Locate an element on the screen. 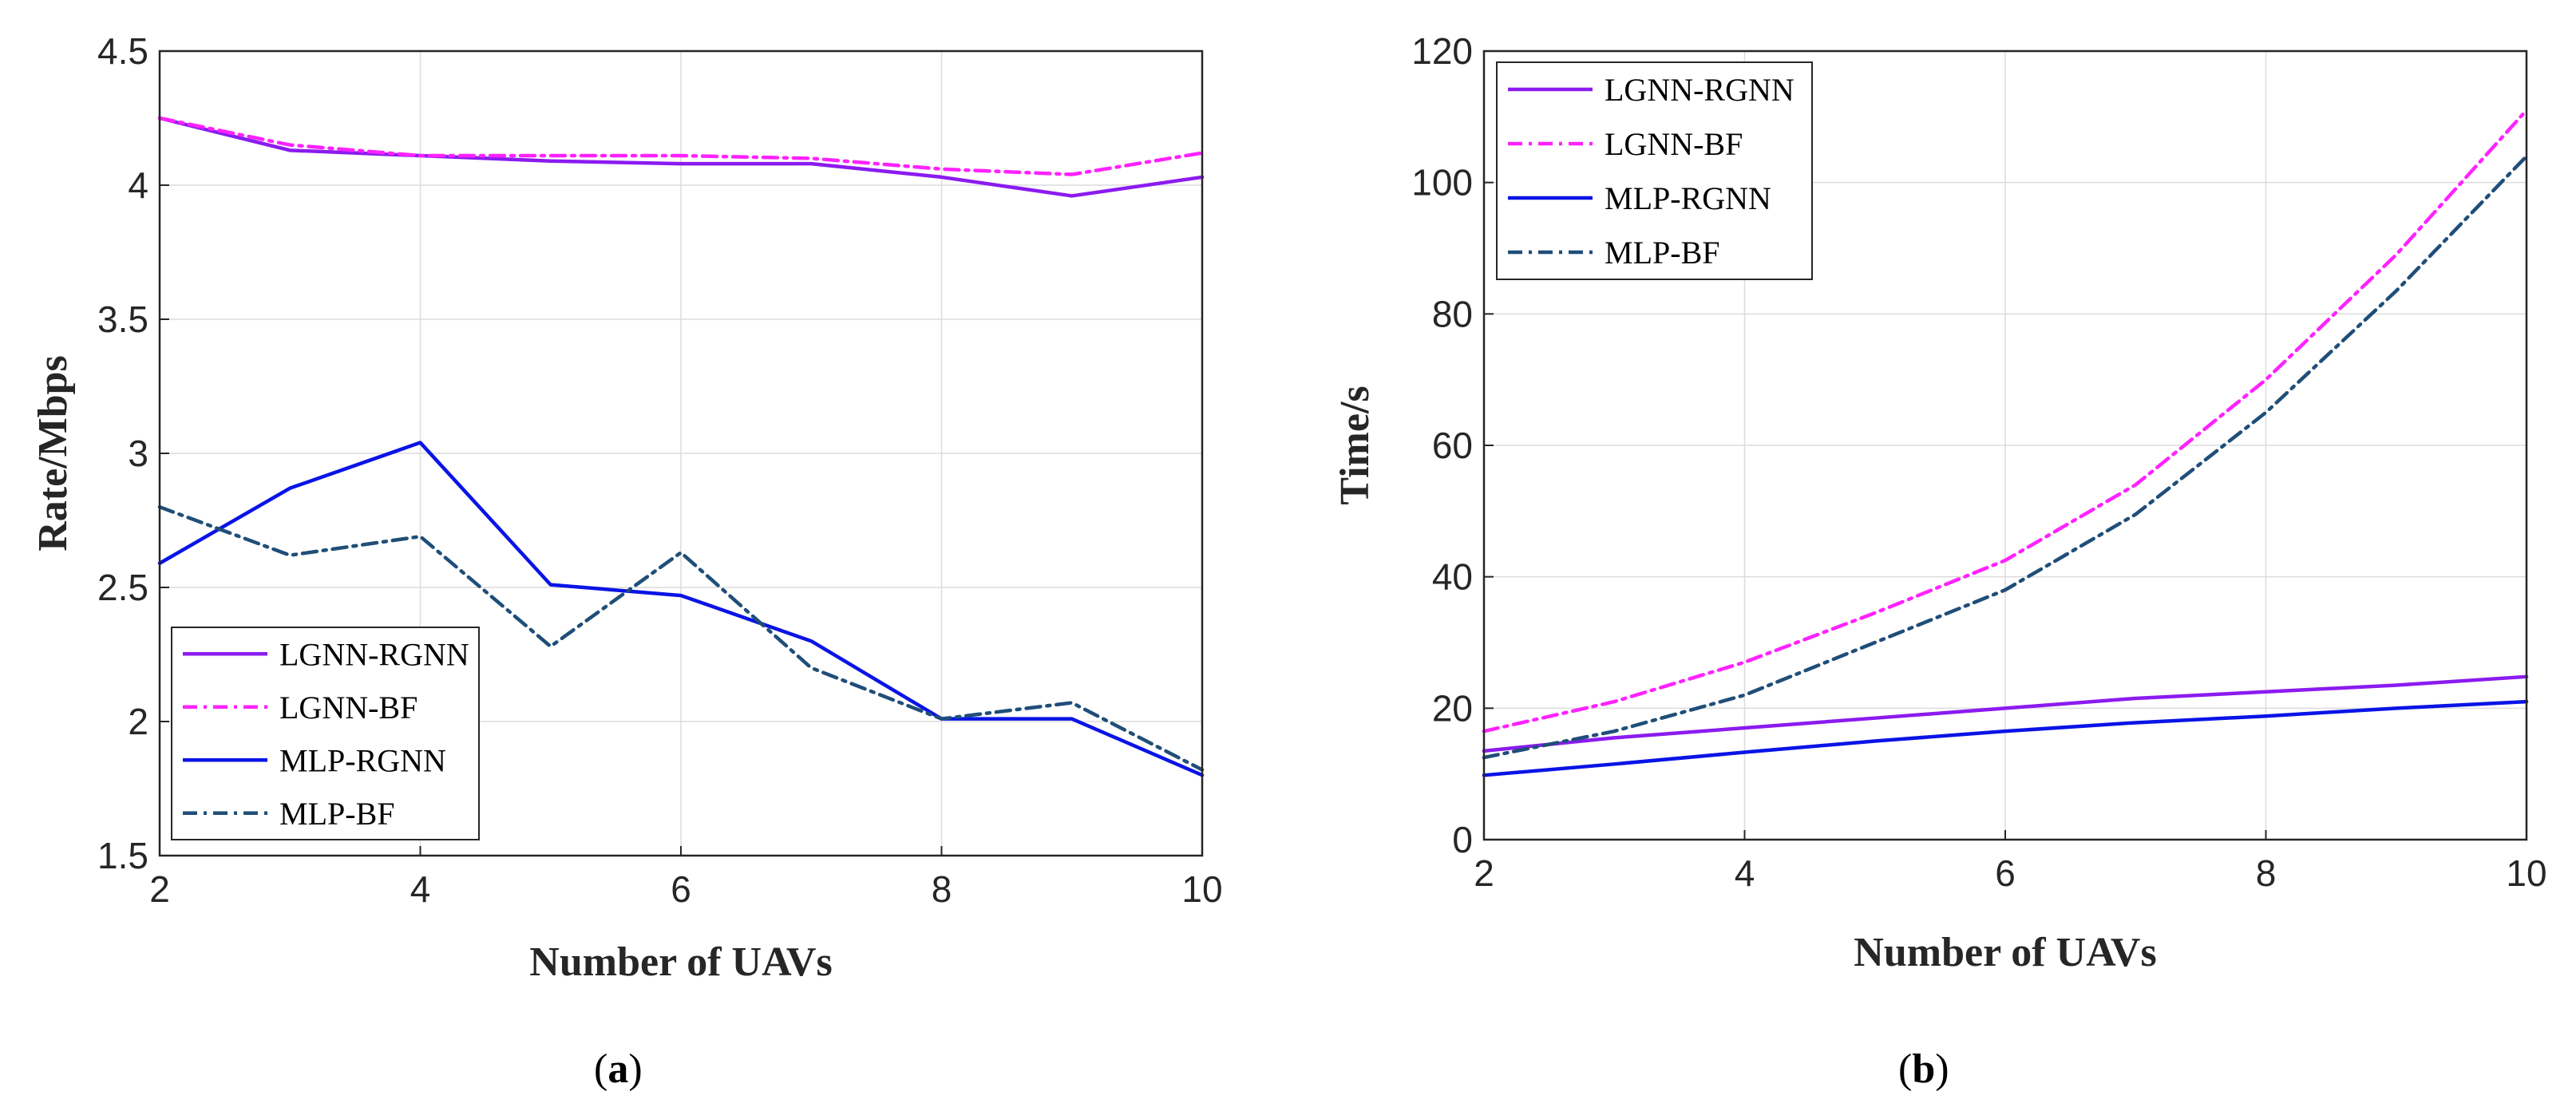 The width and height of the screenshot is (2576, 1115). chart-a-x-tick-label: 2 is located at coordinates (160, 889).